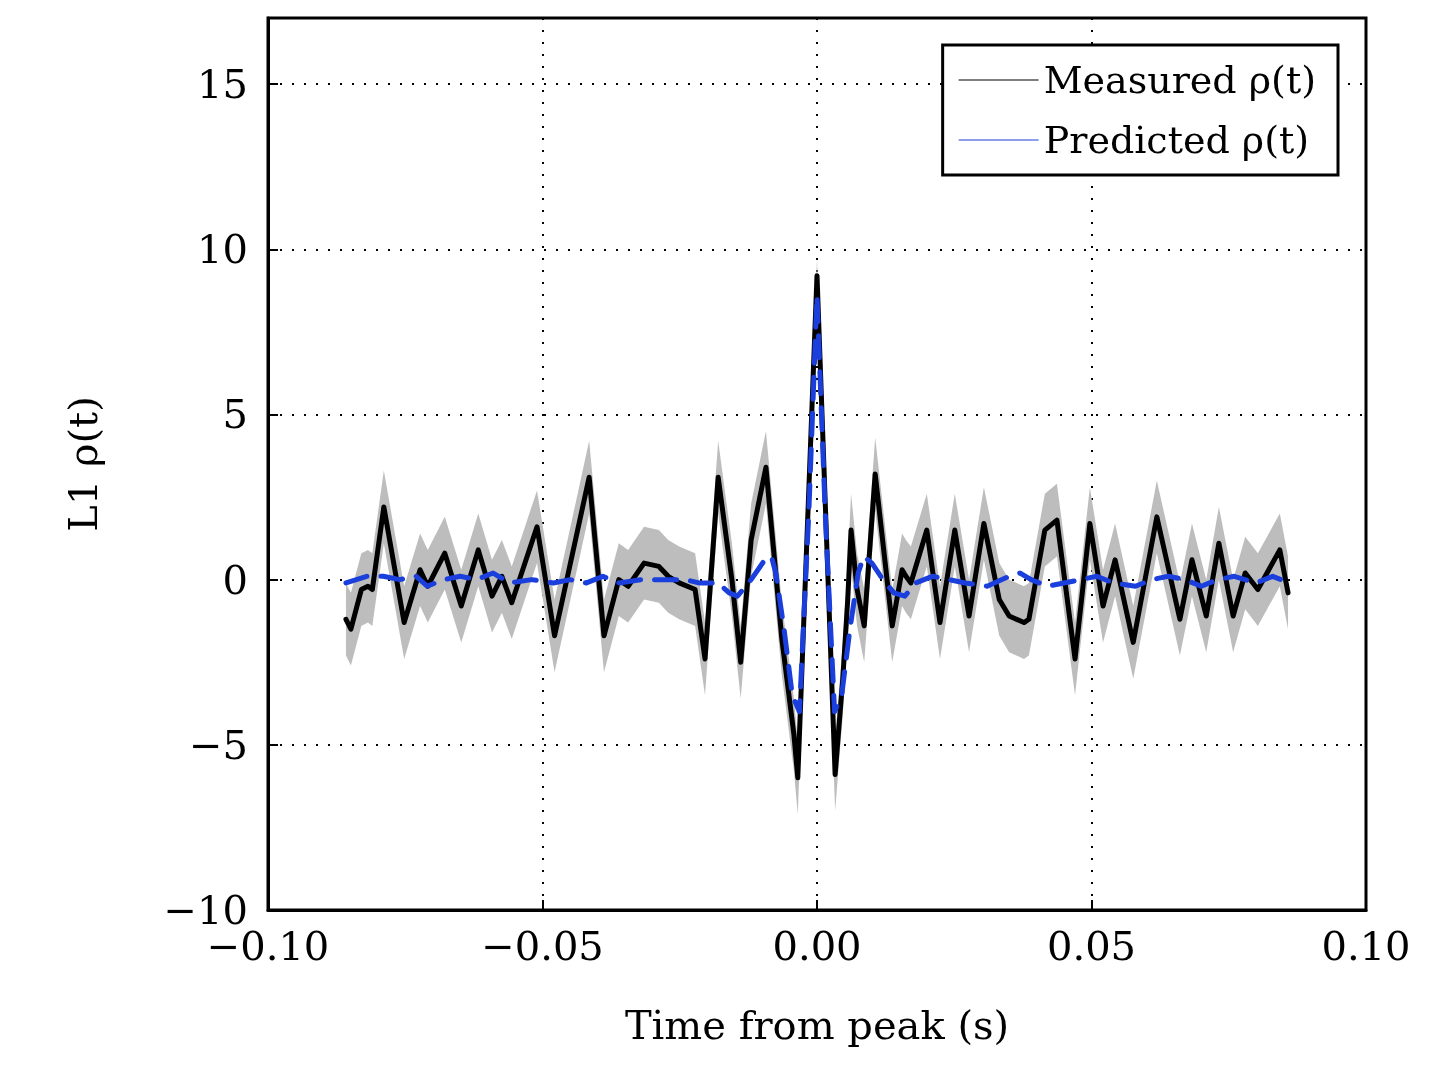 The image size is (1431, 1076). Describe the element at coordinates (817, 946) in the screenshot. I see `x-tick-label: 0.00` at that location.